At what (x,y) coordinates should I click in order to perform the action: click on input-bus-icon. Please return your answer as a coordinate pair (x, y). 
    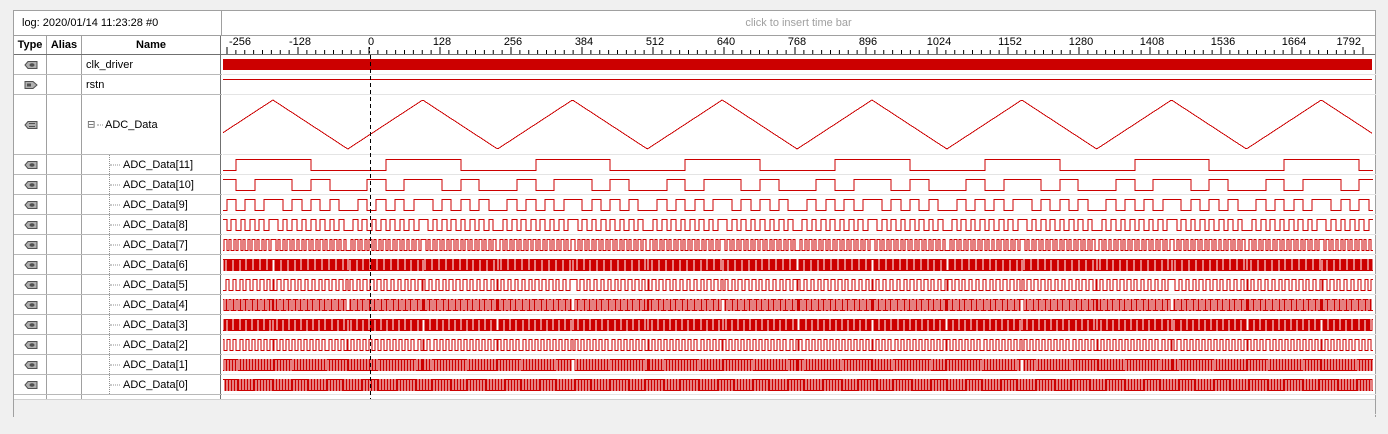
    Looking at the image, I should click on (31, 124).